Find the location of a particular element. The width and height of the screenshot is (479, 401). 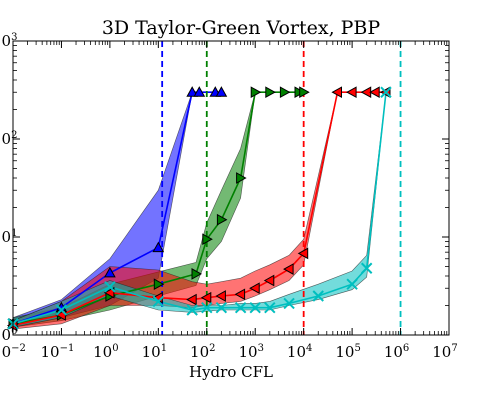

y-tick-exponent: 0 is located at coordinates (14, 331).